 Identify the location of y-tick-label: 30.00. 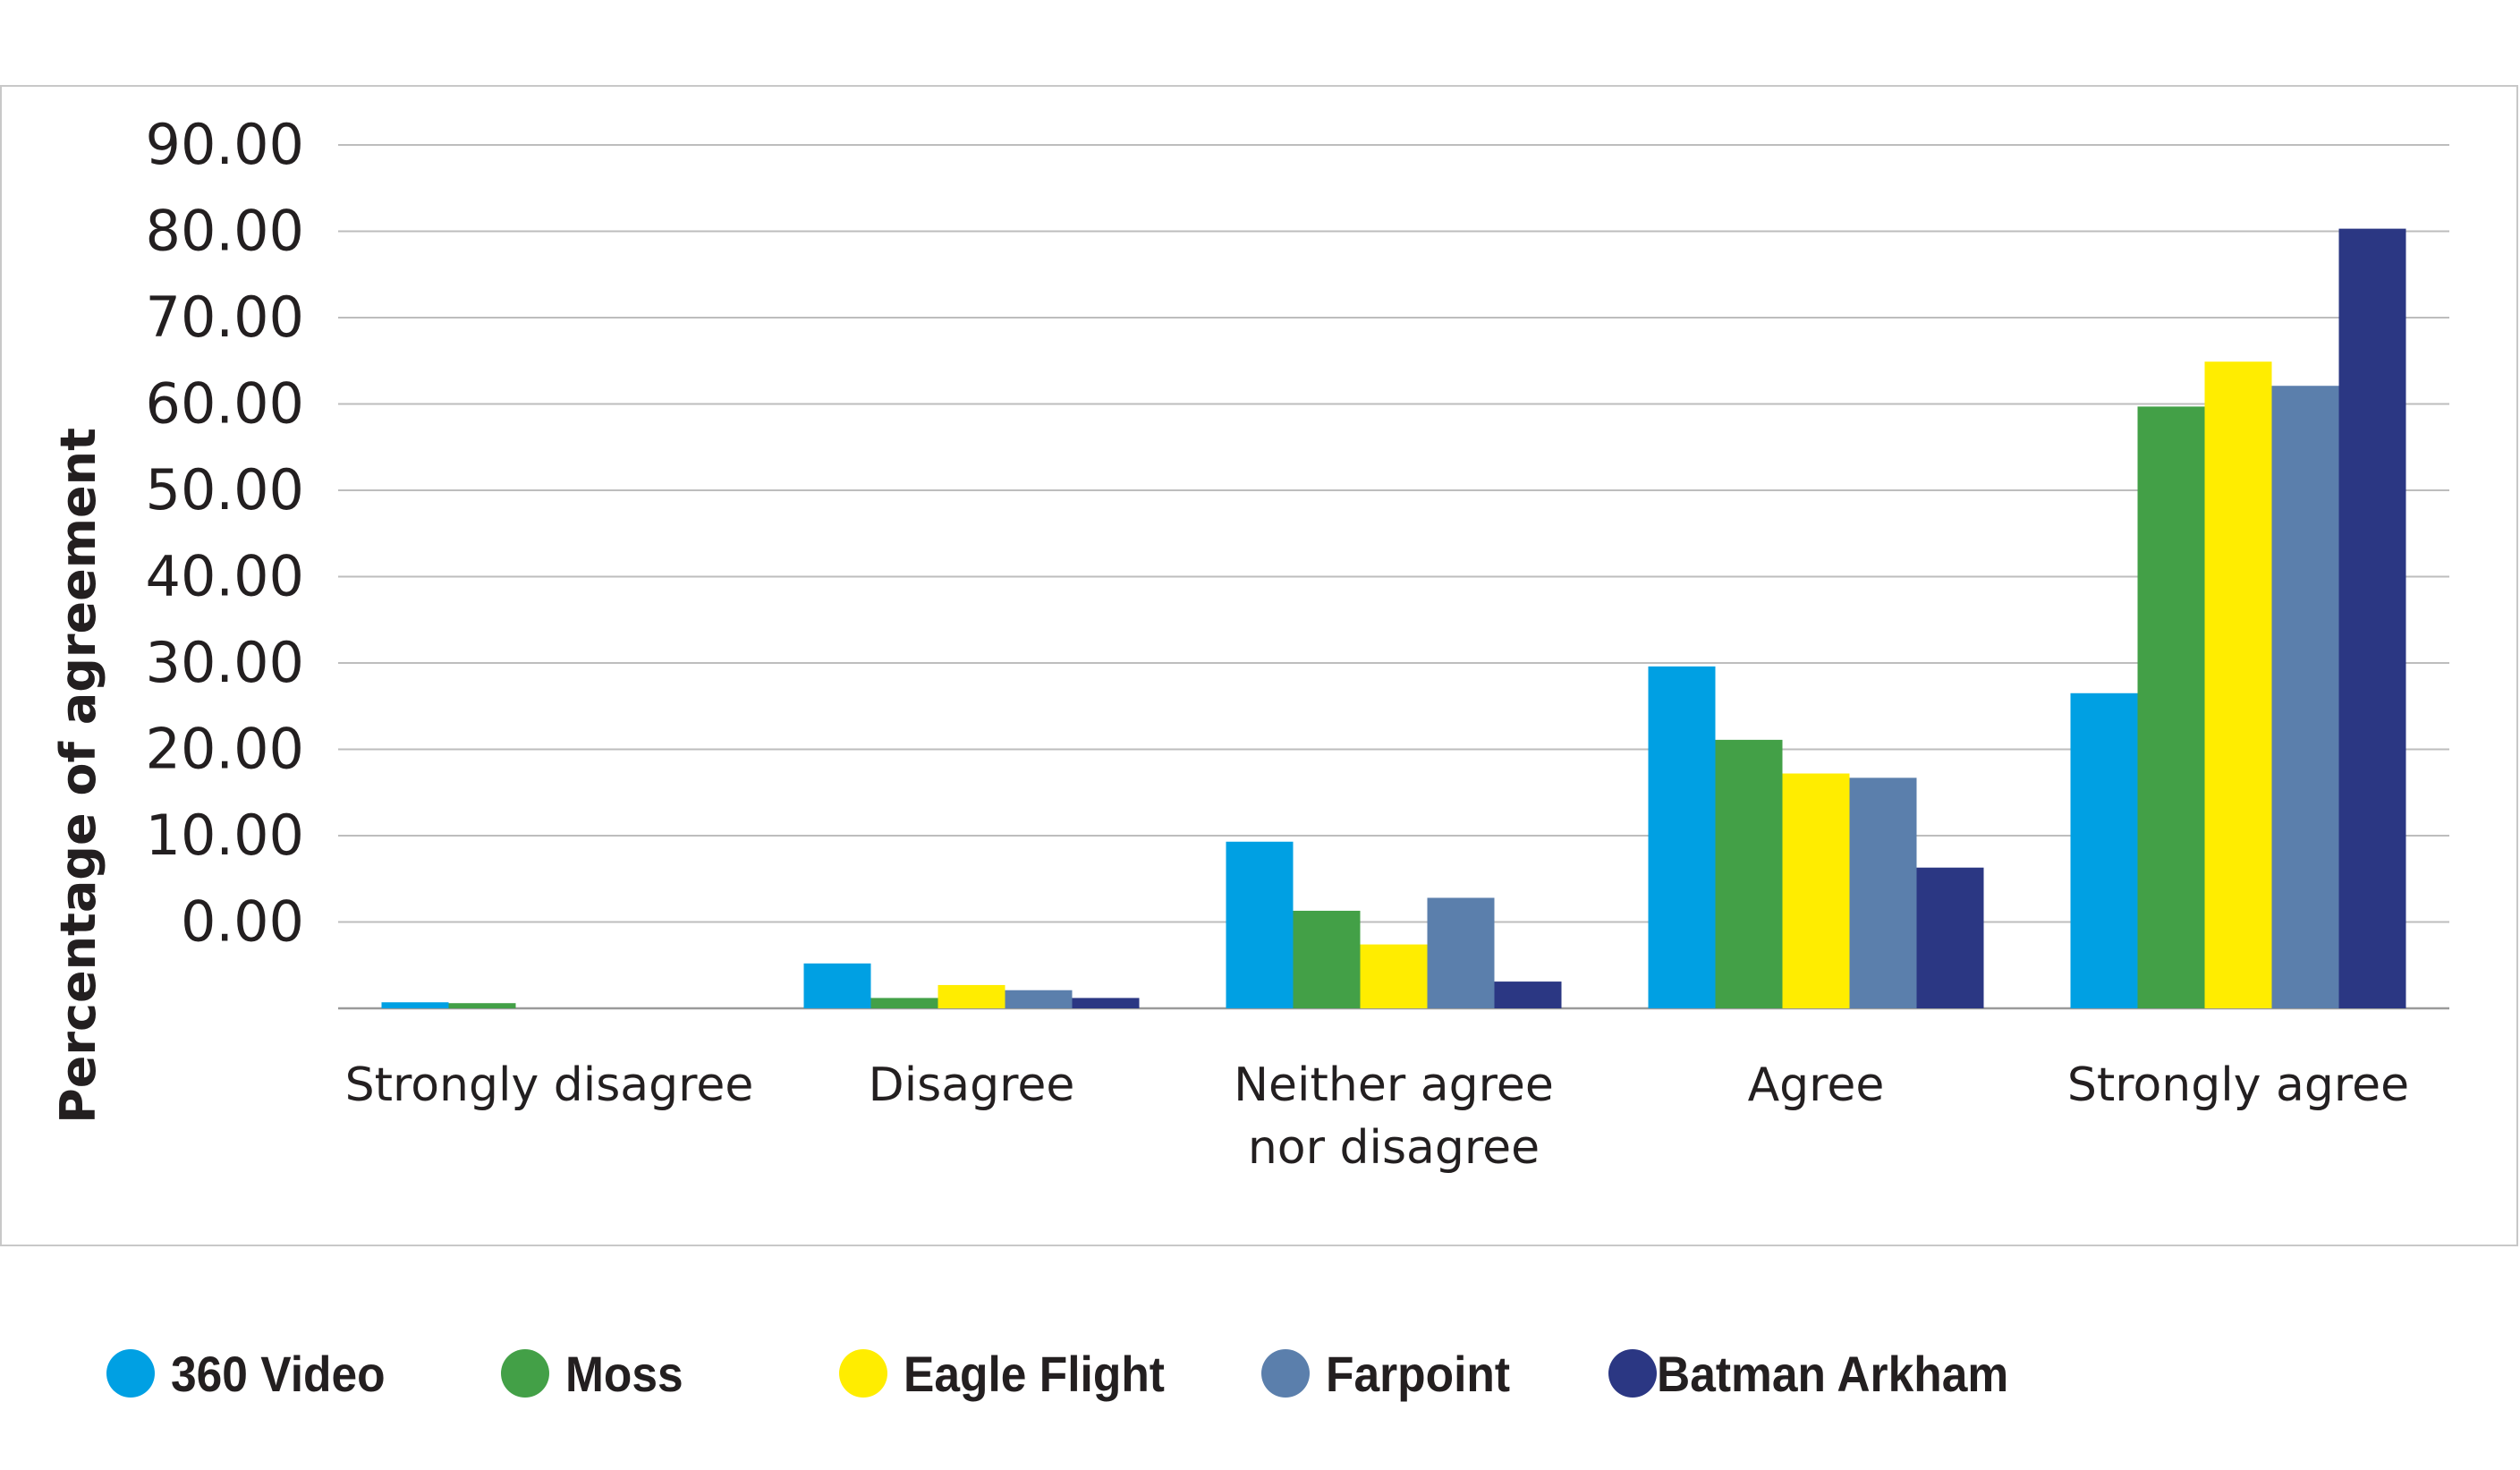
(225, 662).